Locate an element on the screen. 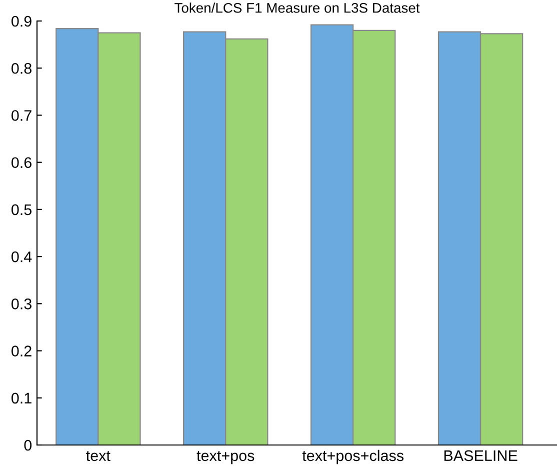 The image size is (557, 466). chart-title: Token/LCS F1 Measure on L3S Dataset is located at coordinates (297, 7).